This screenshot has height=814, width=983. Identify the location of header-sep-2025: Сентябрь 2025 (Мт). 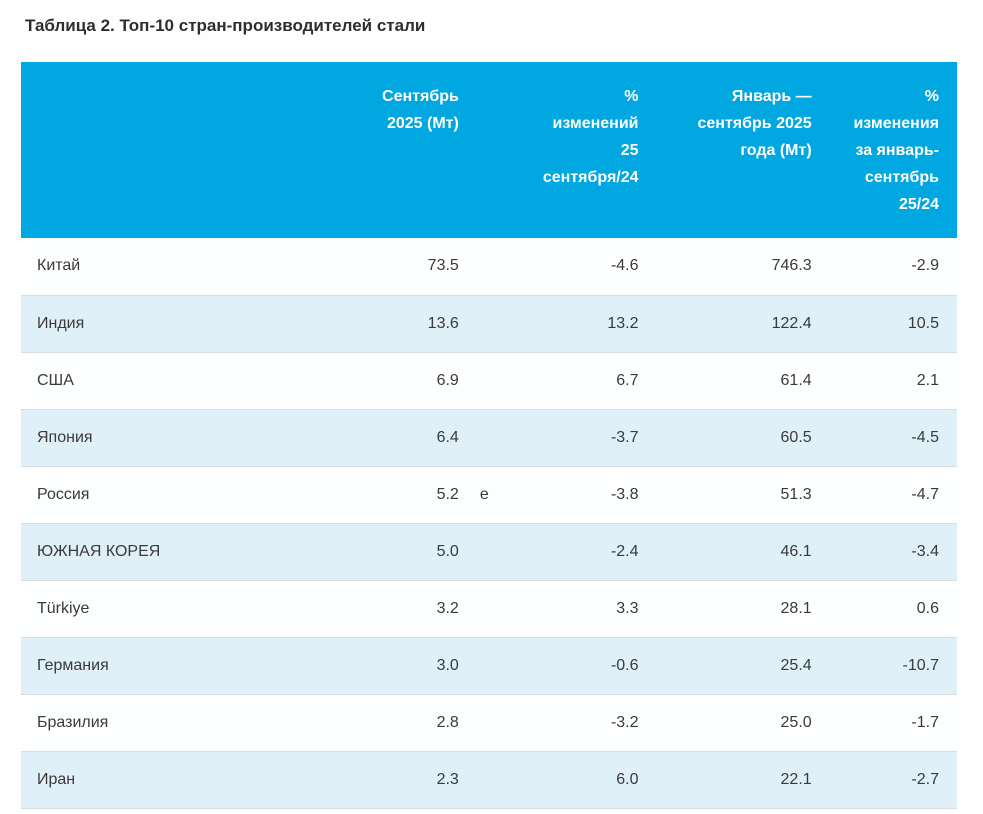
(387, 150).